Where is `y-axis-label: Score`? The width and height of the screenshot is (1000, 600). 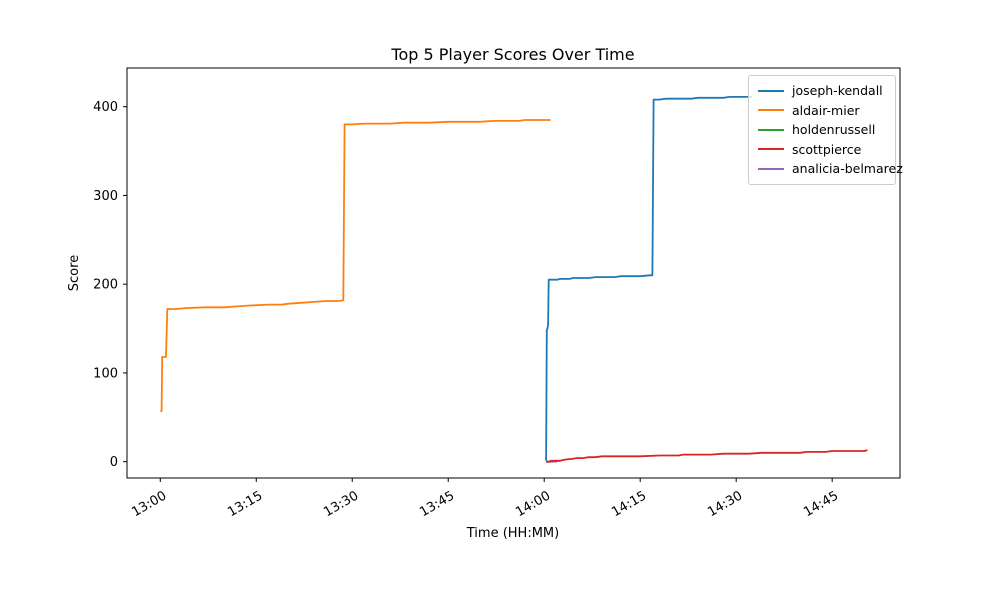
y-axis-label: Score is located at coordinates (74, 273).